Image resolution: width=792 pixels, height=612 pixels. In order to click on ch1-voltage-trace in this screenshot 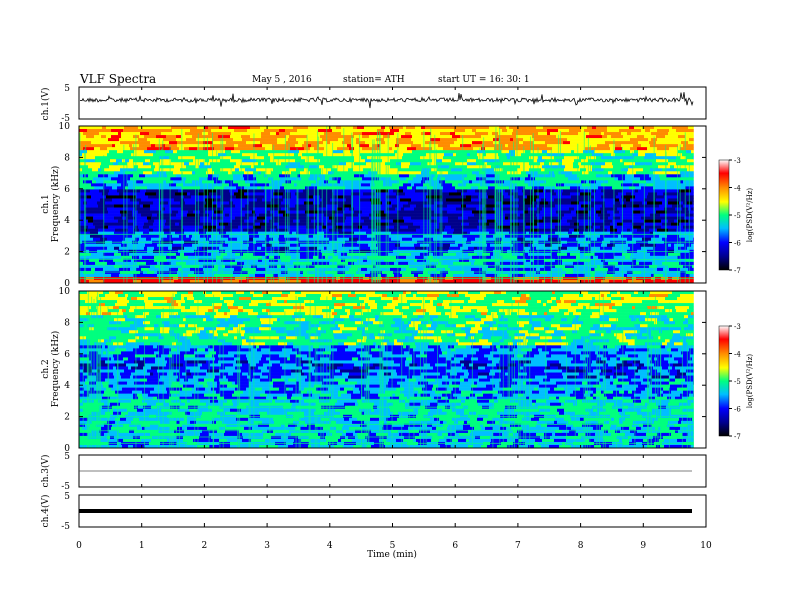, I will do `click(386, 100)`.